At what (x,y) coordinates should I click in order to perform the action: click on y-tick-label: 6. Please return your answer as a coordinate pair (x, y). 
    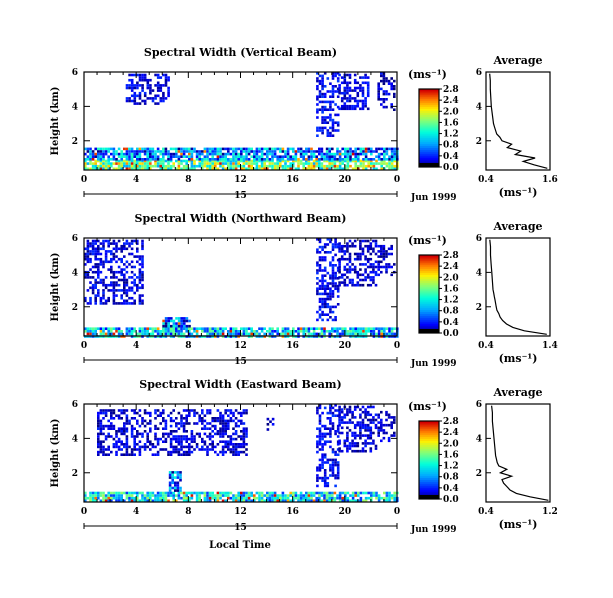
    Looking at the image, I should click on (75, 405).